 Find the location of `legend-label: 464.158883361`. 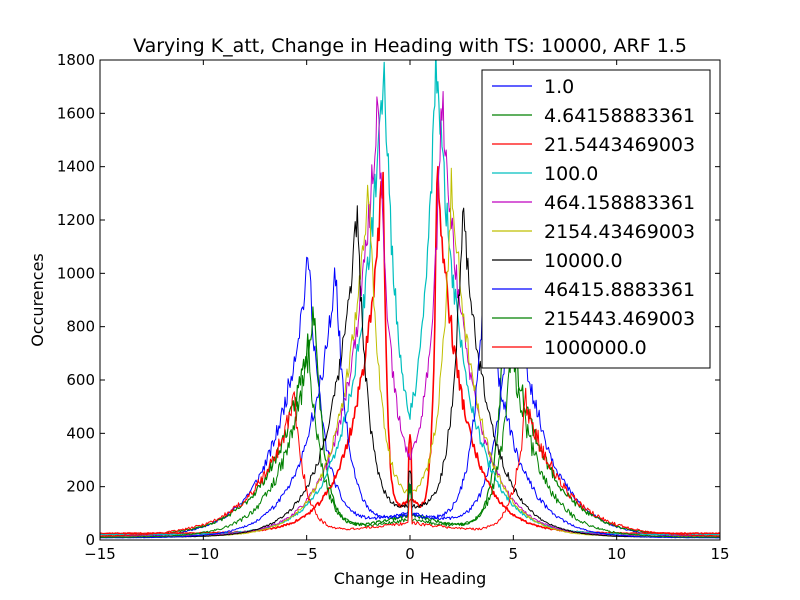

legend-label: 464.158883361 is located at coordinates (619, 203).